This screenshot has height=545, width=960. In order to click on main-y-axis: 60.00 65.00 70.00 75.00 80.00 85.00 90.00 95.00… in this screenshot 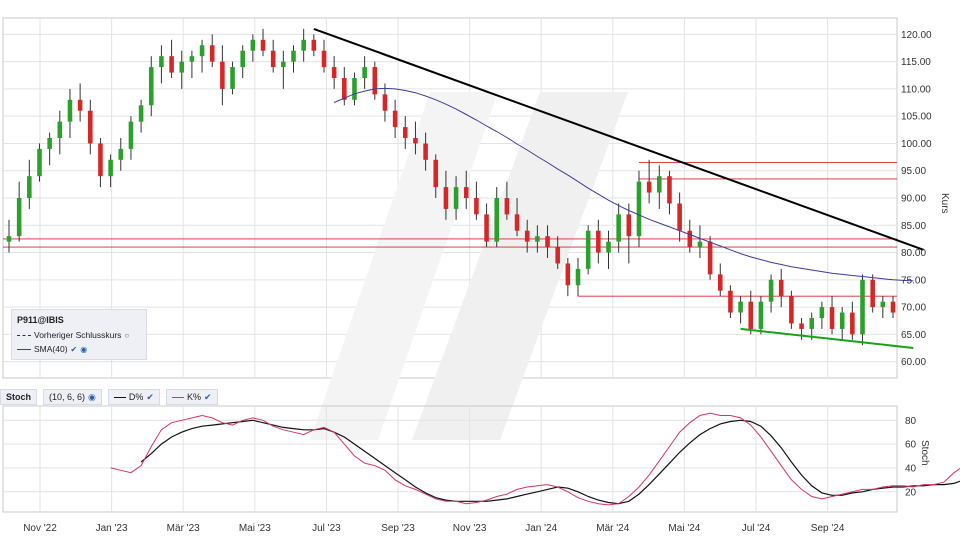, I will do `click(916, 199)`.